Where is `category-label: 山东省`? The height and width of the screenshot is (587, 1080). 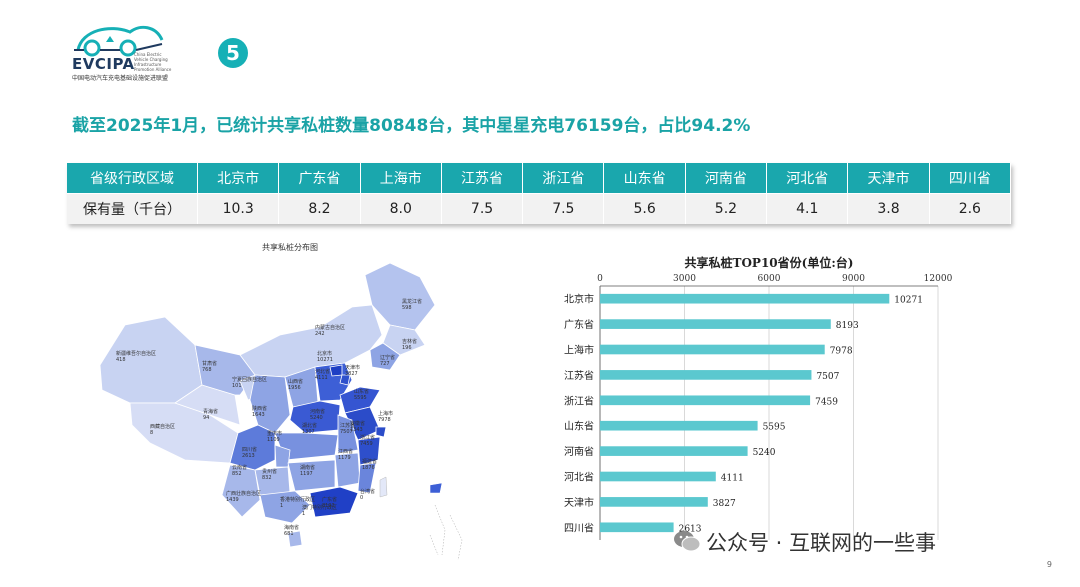 category-label: 山东省 is located at coordinates (579, 426).